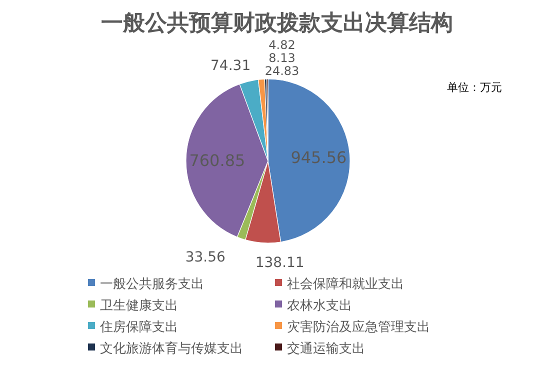  I want to click on legend-label: 社会保障和就业支出, so click(345, 284).